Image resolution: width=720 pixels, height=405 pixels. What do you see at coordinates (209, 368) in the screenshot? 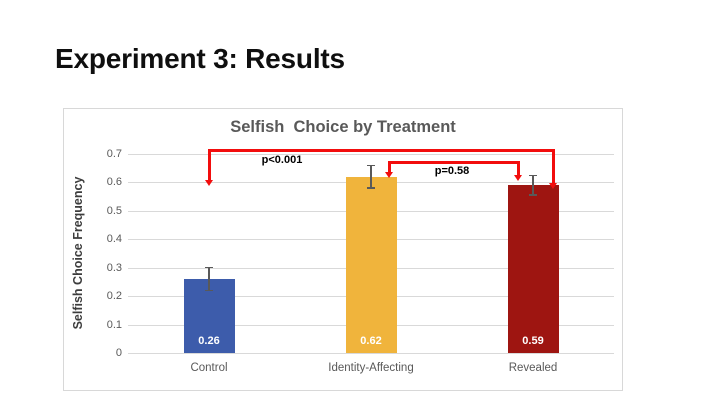
I see `x-axis-label: Control` at bounding box center [209, 368].